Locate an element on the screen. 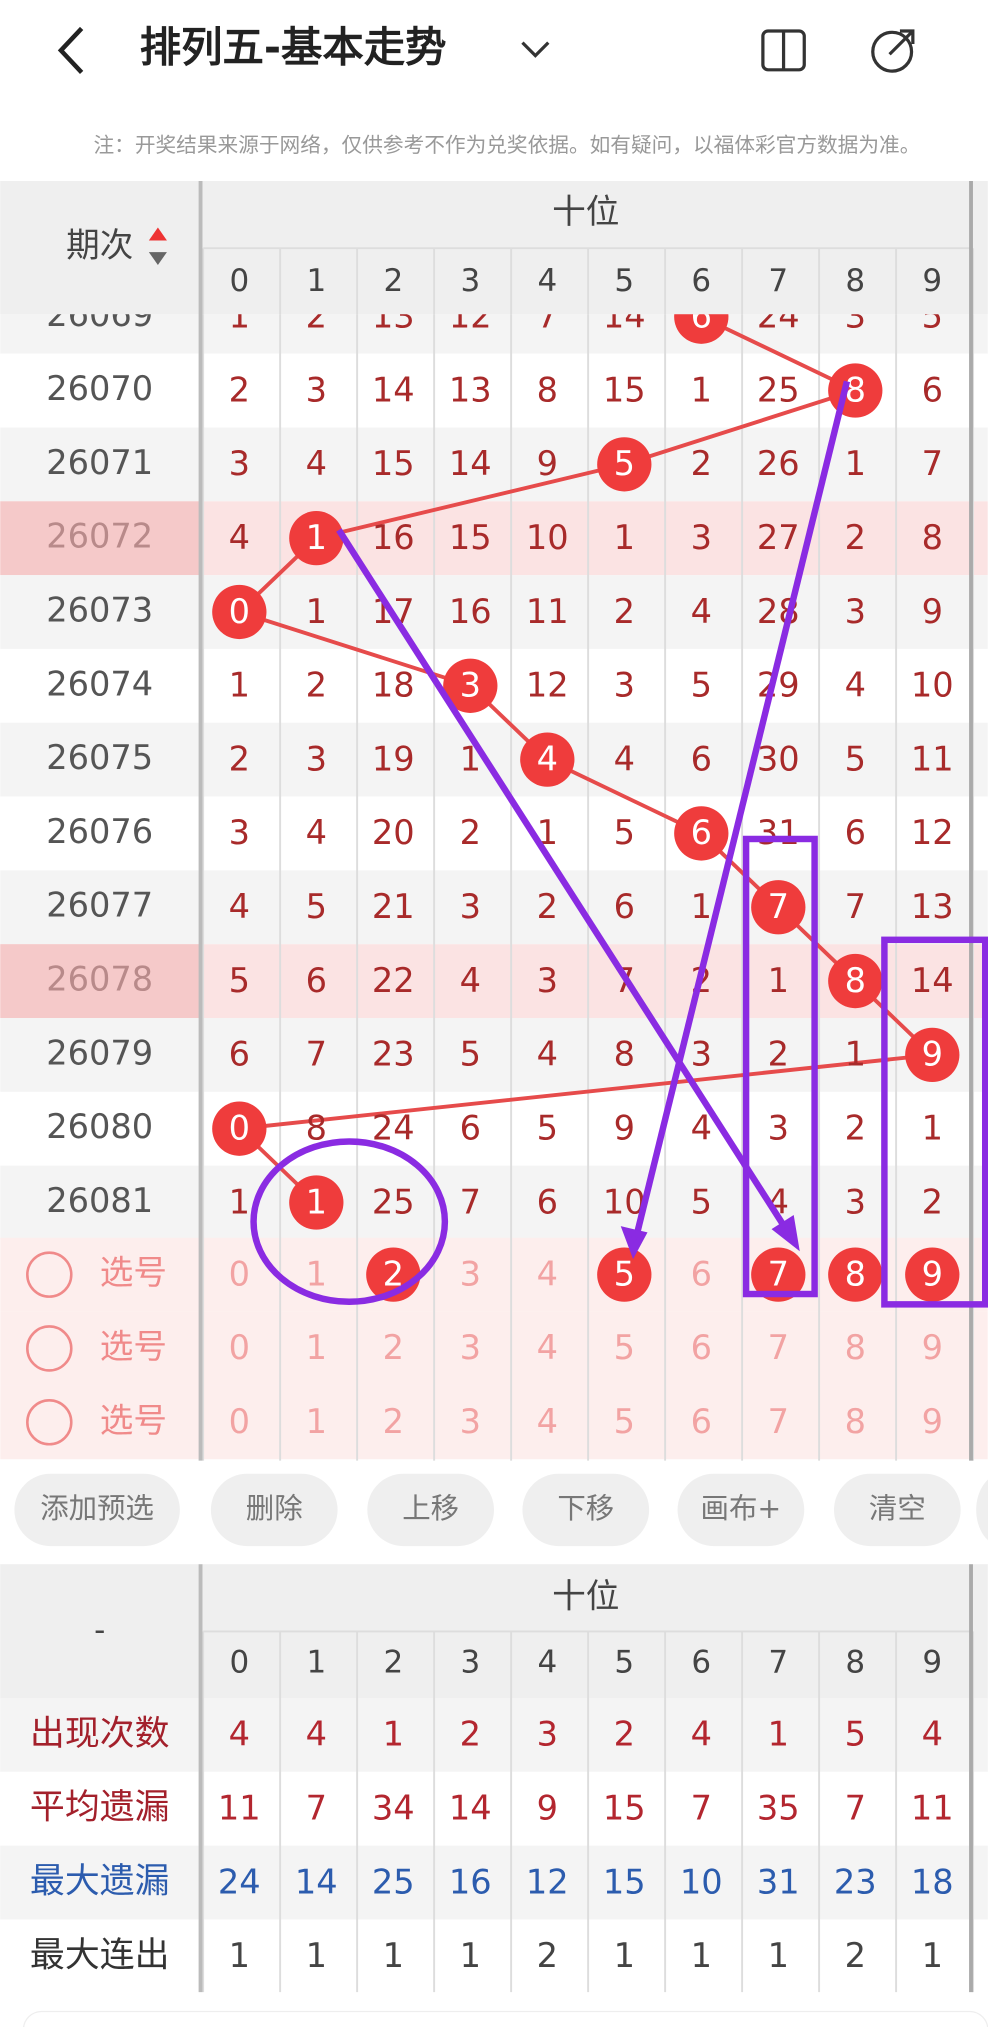 The height and width of the screenshot is (2027, 988). sort-down is located at coordinates (157, 259).